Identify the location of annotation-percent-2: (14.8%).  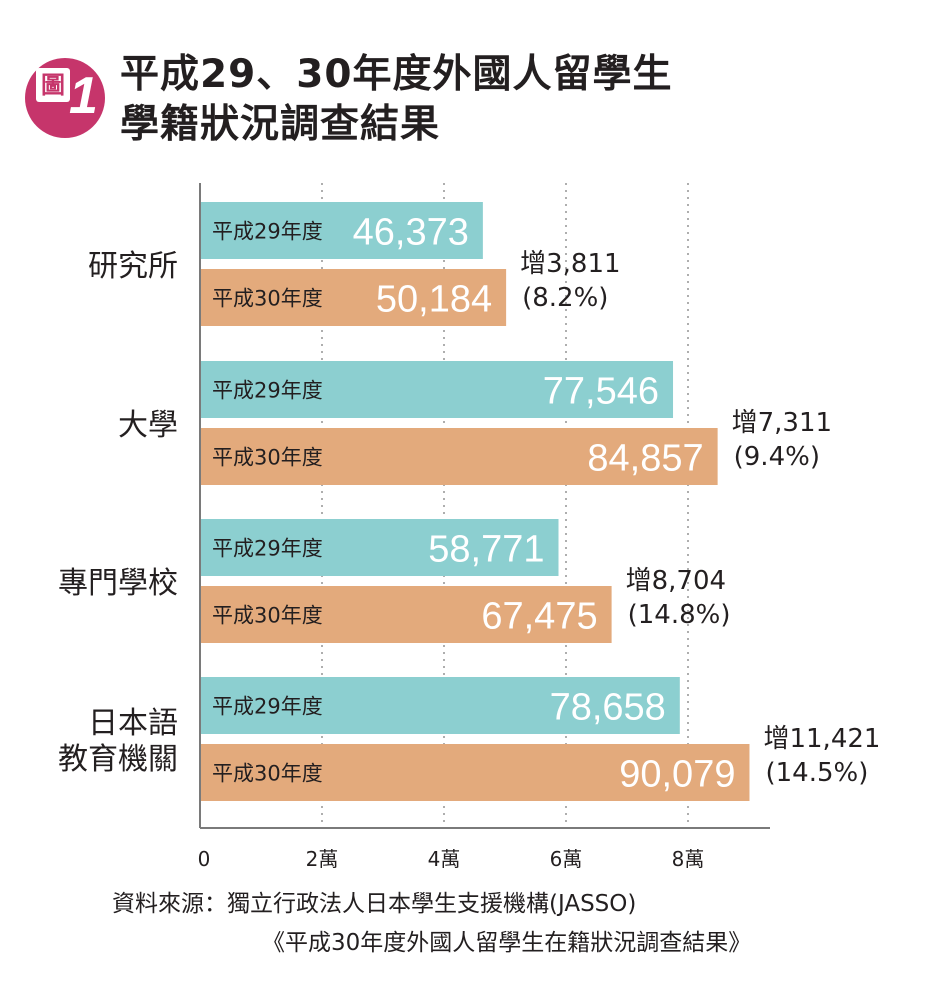
(679, 615).